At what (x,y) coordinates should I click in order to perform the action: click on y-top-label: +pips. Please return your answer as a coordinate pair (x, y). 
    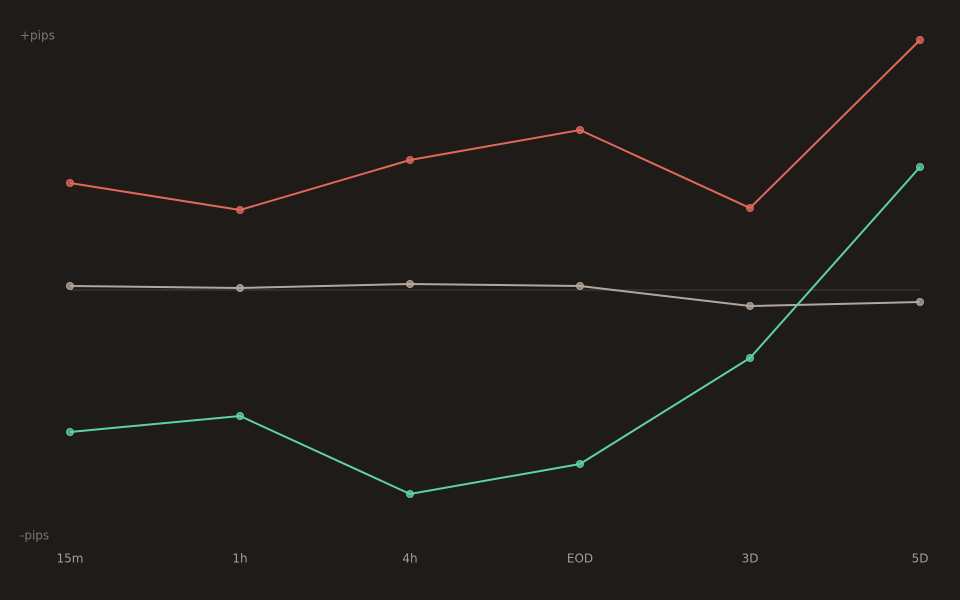
    Looking at the image, I should click on (37, 36).